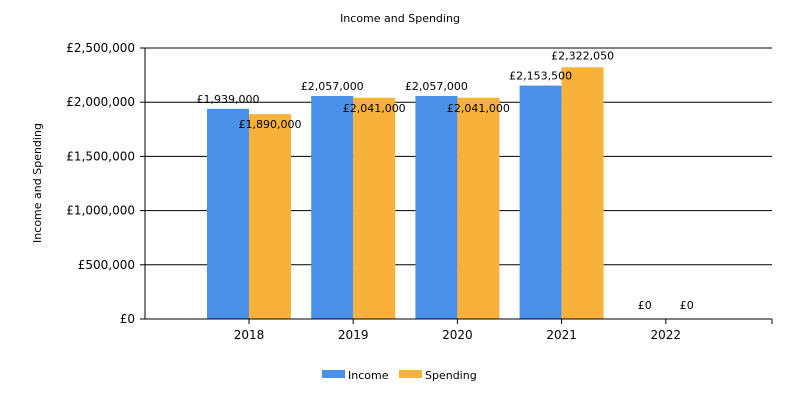 The image size is (800, 400). Describe the element at coordinates (400, 18) in the screenshot. I see `chart-title: Income and Spending` at that location.